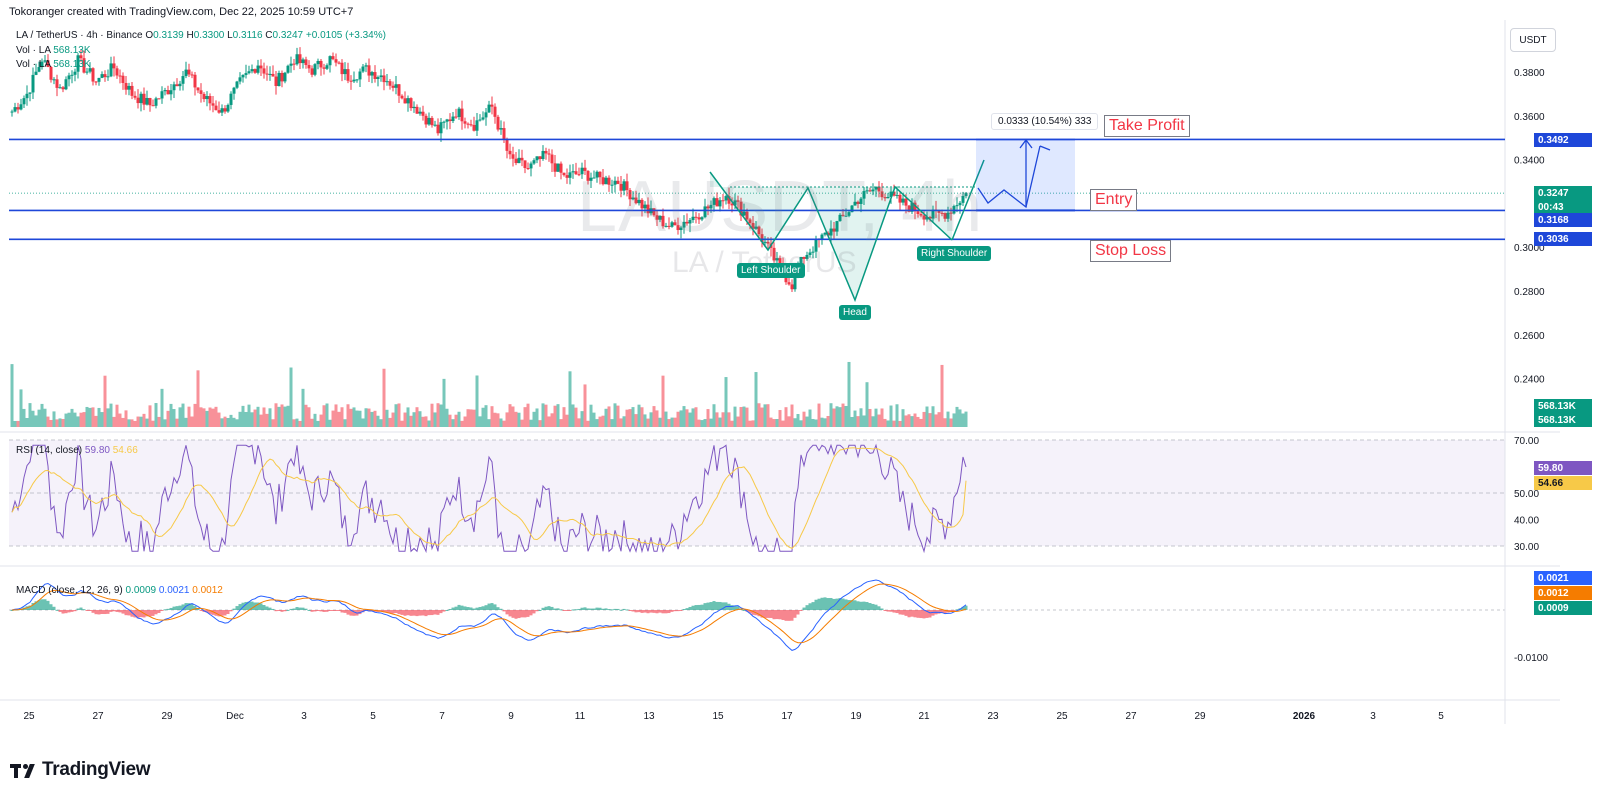 This screenshot has height=795, width=1600. What do you see at coordinates (345, 35) in the screenshot?
I see `change-value: +0.0105 (+3.34%)` at bounding box center [345, 35].